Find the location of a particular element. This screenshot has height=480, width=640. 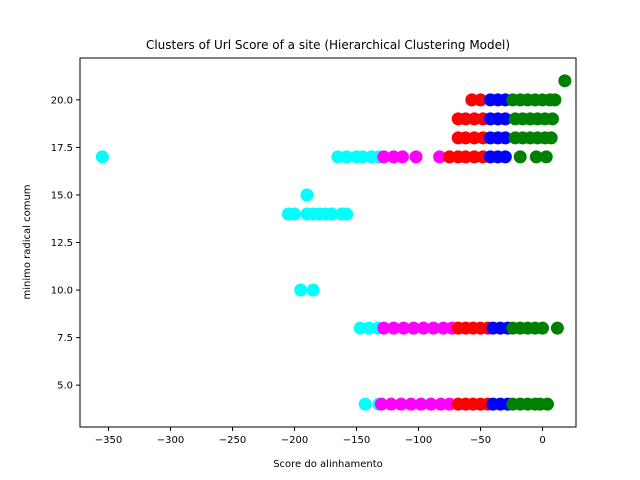

x-tick-label: −350 is located at coordinates (108, 440).